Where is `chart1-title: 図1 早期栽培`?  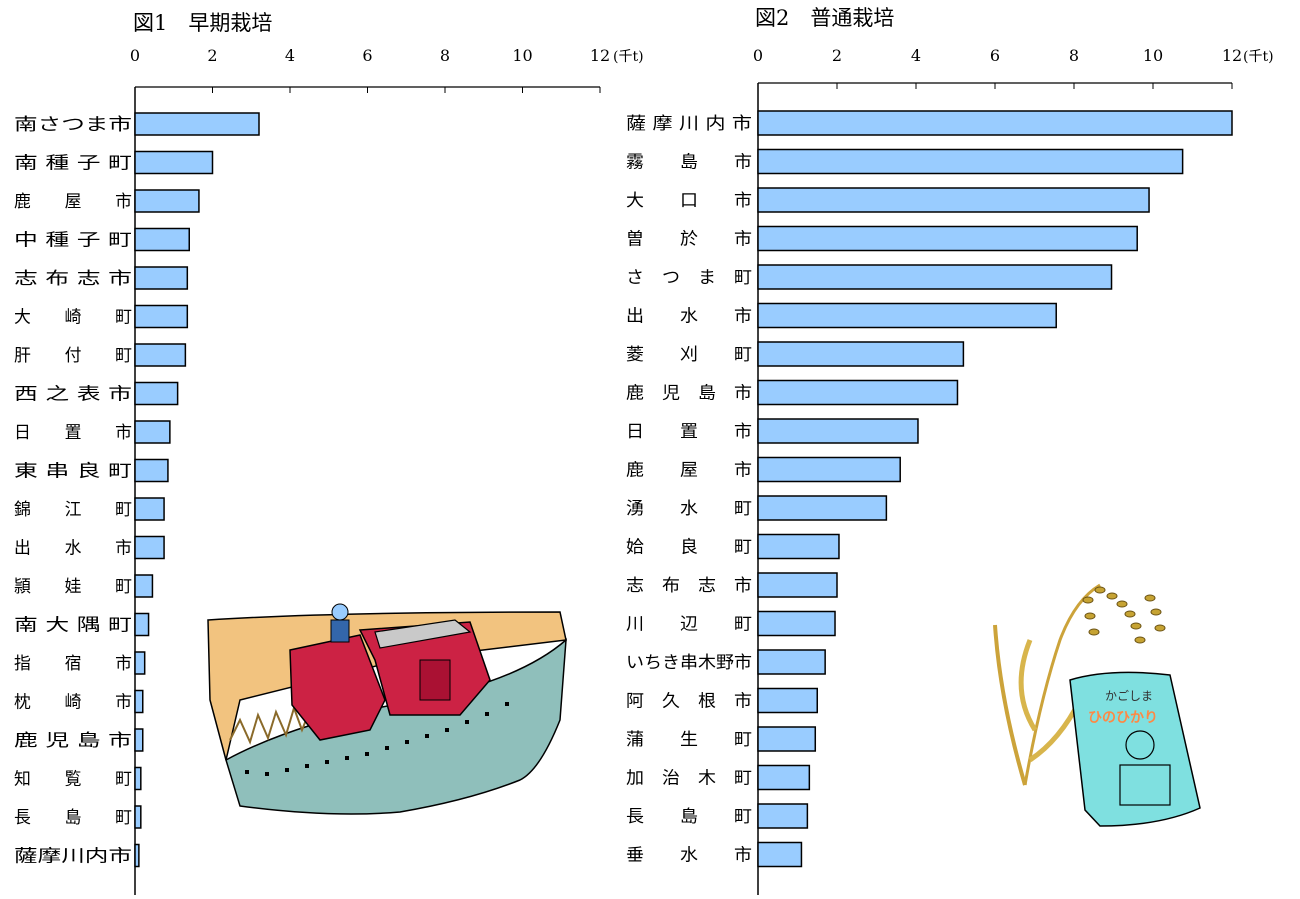
chart1-title: 図1 早期栽培 is located at coordinates (202, 23).